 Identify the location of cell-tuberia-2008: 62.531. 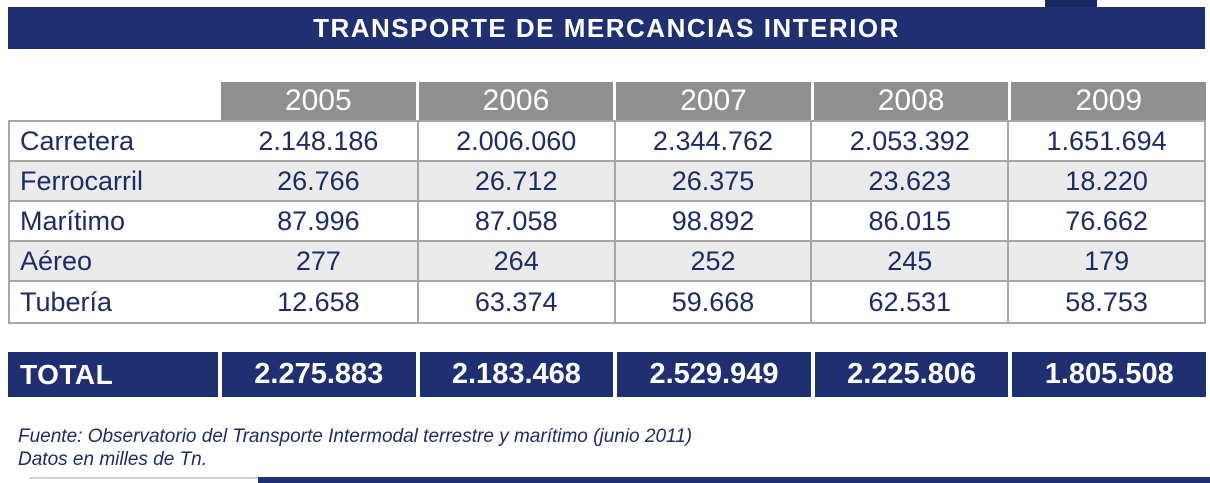
(908, 302).